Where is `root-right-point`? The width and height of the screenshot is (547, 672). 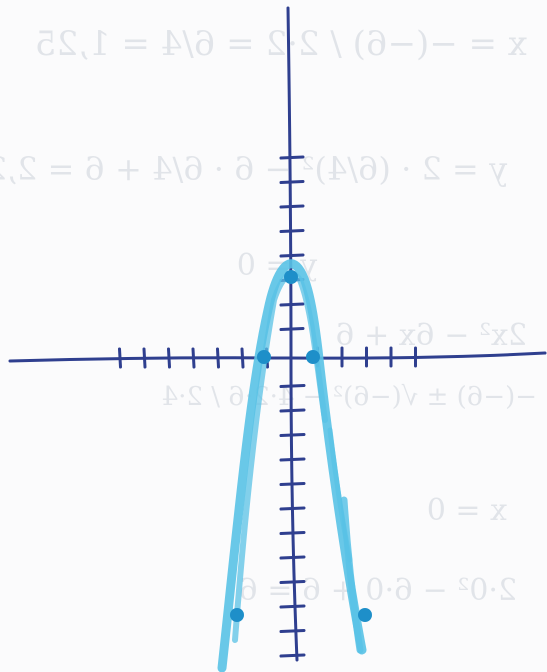
root-right-point is located at coordinates (313, 357).